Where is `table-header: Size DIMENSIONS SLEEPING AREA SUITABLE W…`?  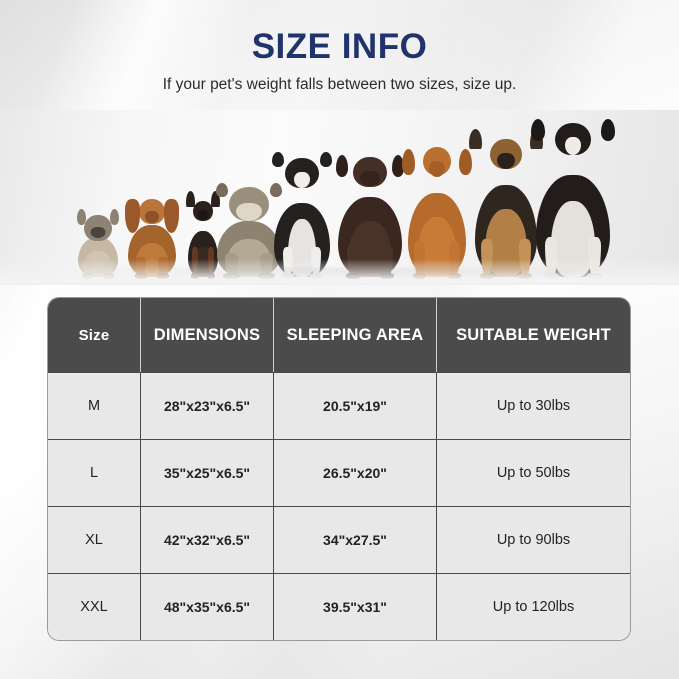
table-header: Size DIMENSIONS SLEEPING AREA SUITABLE W… is located at coordinates (339, 335).